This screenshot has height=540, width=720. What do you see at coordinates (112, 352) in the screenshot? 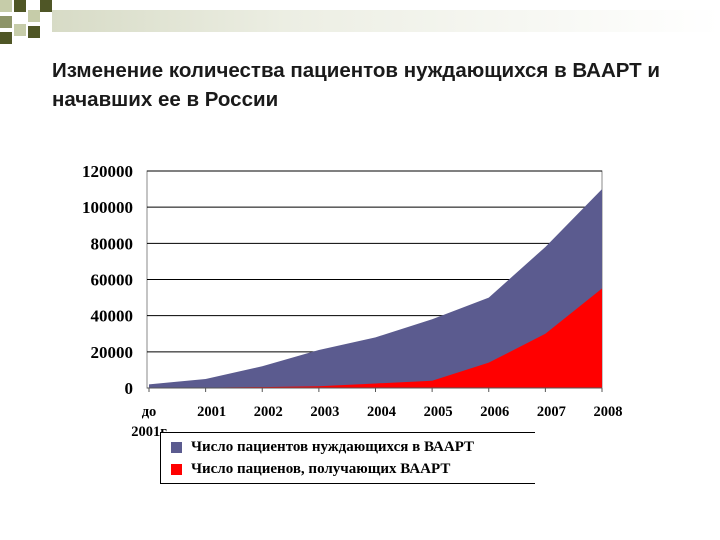
I see `y-tick-label: 20000` at bounding box center [112, 352].